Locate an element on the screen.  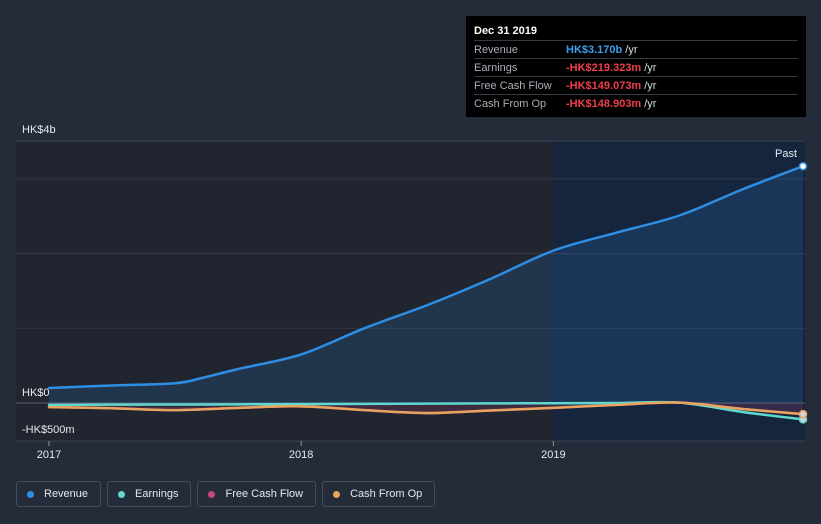
x-tick-label: 2017 is located at coordinates (49, 455).